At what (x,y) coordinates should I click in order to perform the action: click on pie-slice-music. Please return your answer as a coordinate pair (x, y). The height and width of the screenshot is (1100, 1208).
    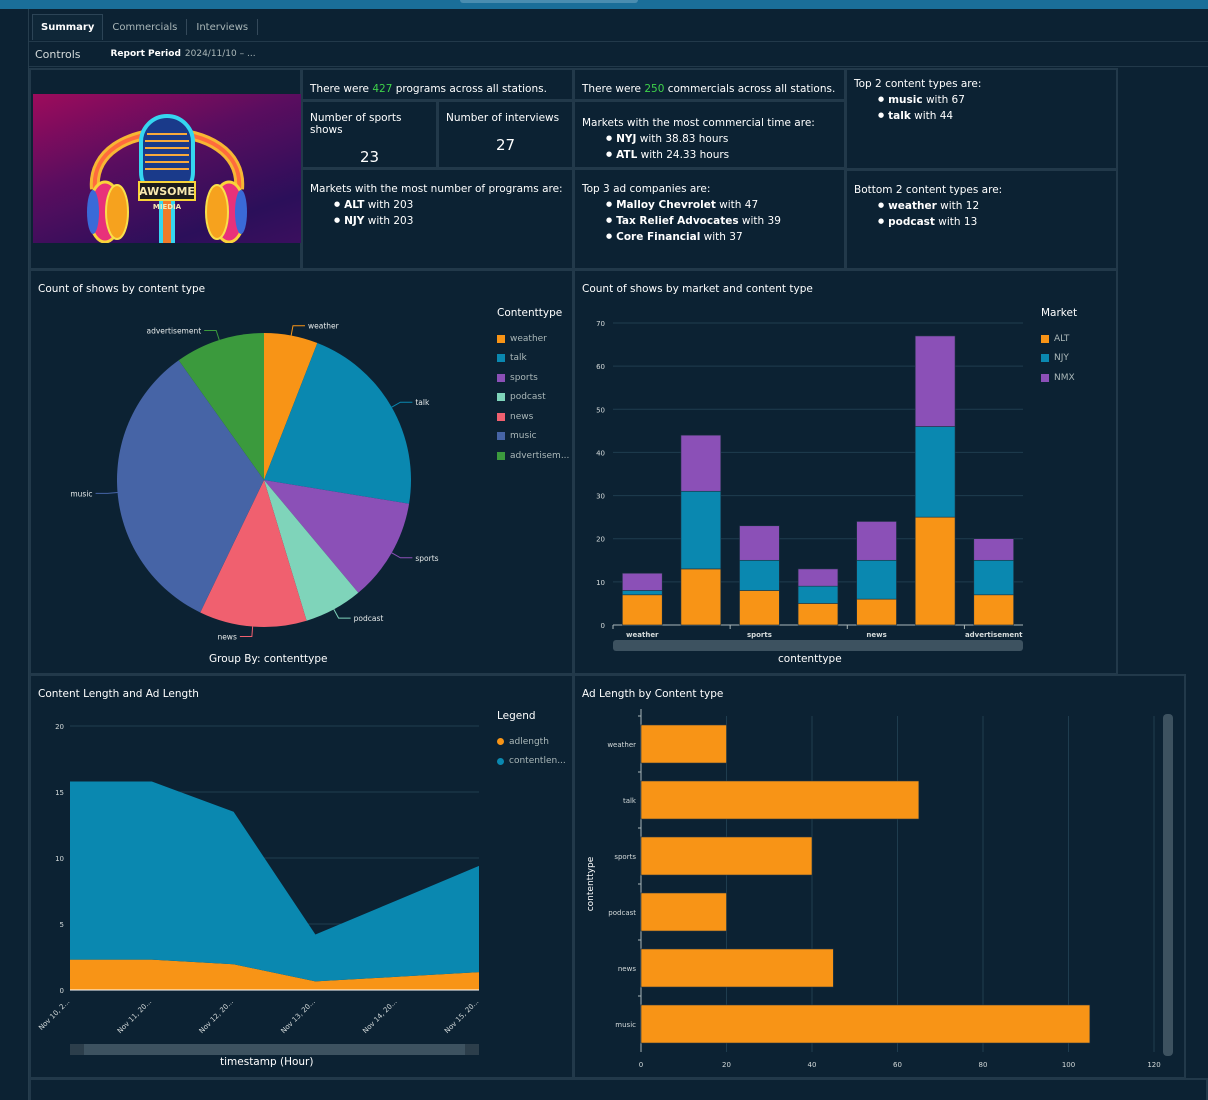
    Looking at the image, I should click on (190, 486).